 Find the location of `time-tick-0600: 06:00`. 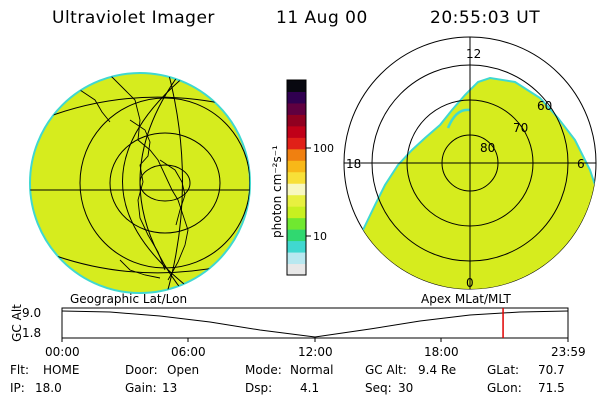

time-tick-0600: 06:00 is located at coordinates (188, 352).